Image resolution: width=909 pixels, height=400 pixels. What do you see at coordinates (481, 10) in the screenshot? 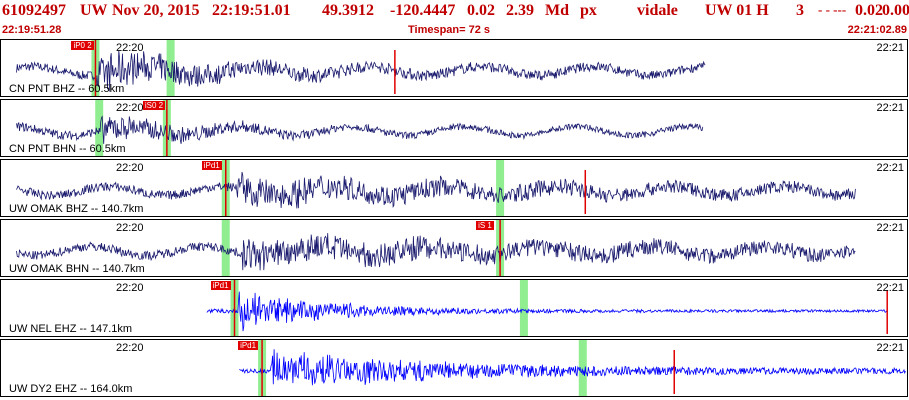
I see `header-value-1: 0.02` at bounding box center [481, 10].